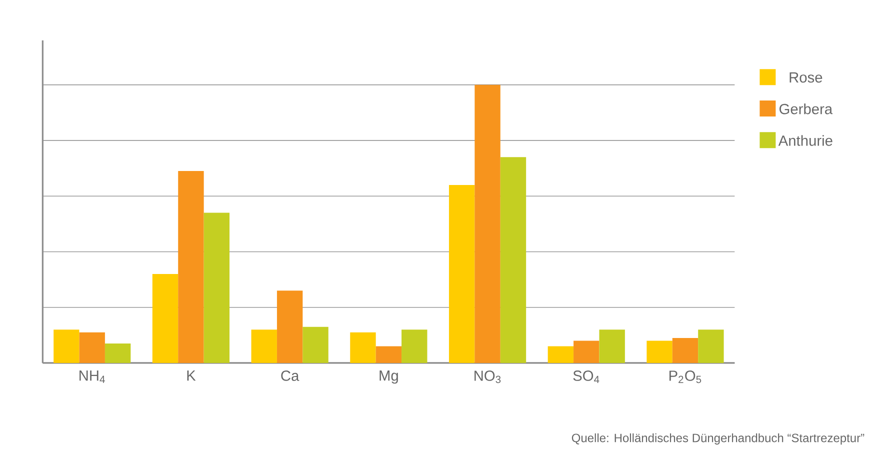 This screenshot has width=881, height=463. Describe the element at coordinates (685, 377) in the screenshot. I see `x-tick-label: P$_{2}$O$_{5}$` at that location.